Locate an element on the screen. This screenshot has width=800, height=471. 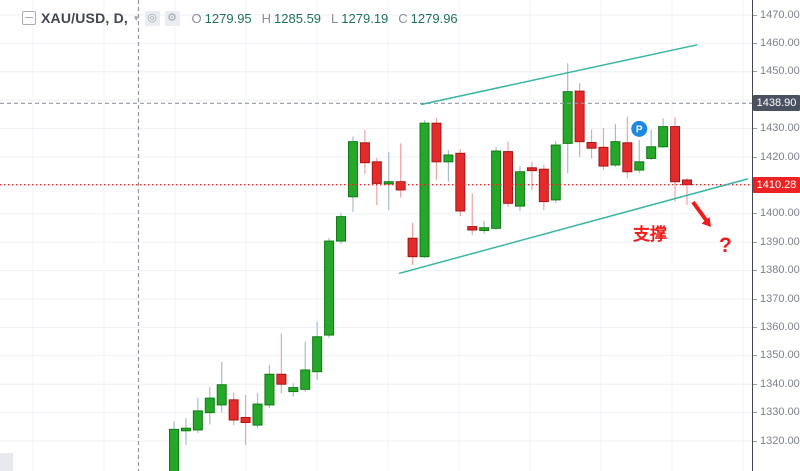
close-label: C is located at coordinates (403, 18).